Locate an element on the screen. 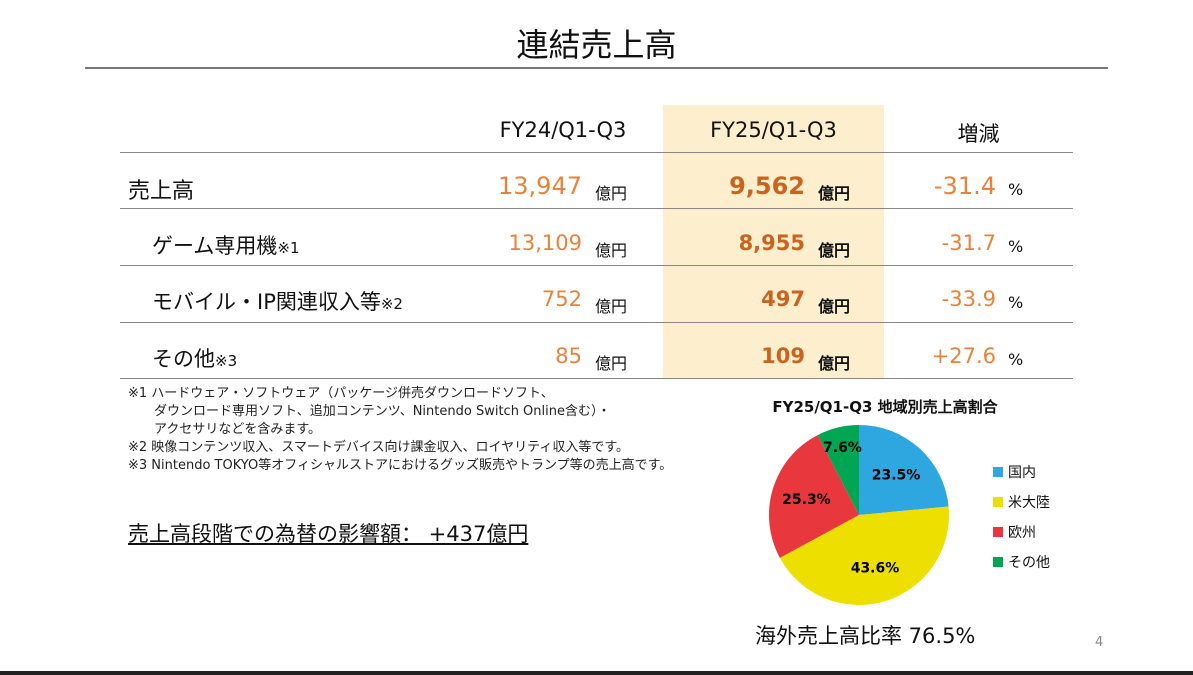  fy24-value: 13,109 is located at coordinates (545, 243).